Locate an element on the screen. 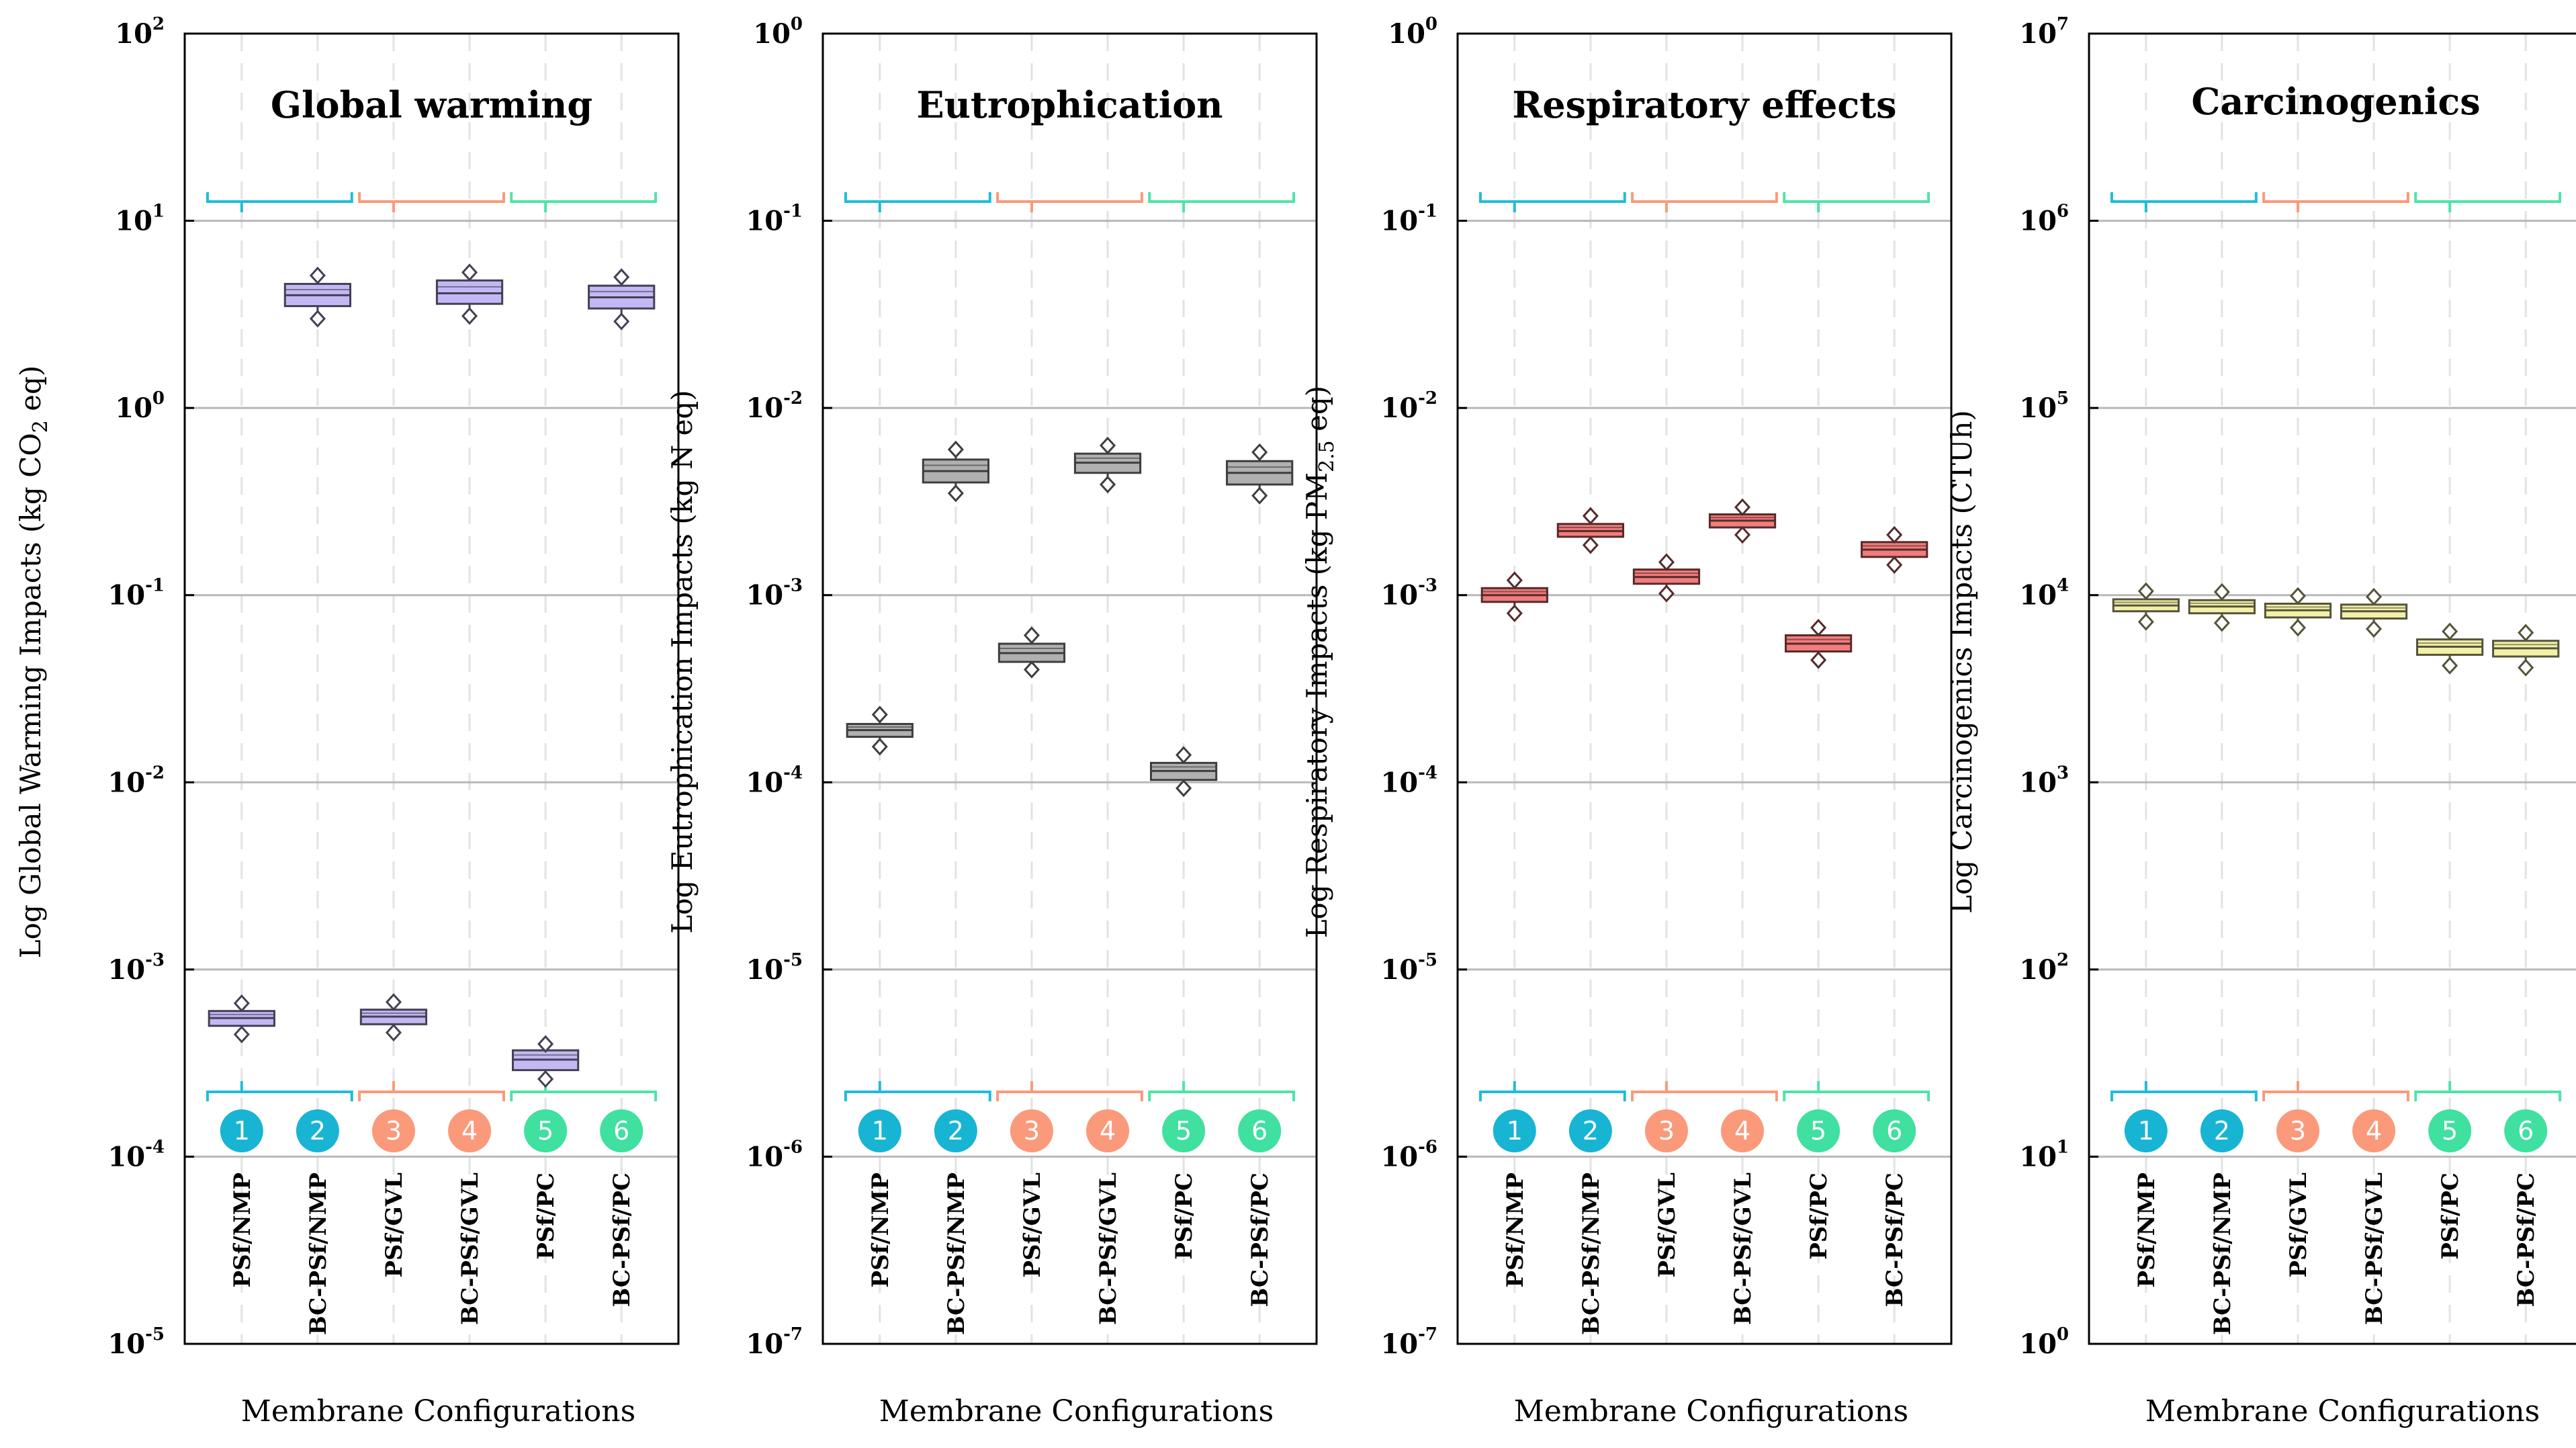 Image resolution: width=2576 pixels, height=1448 pixels. config-badge-number: 2 is located at coordinates (318, 1131).